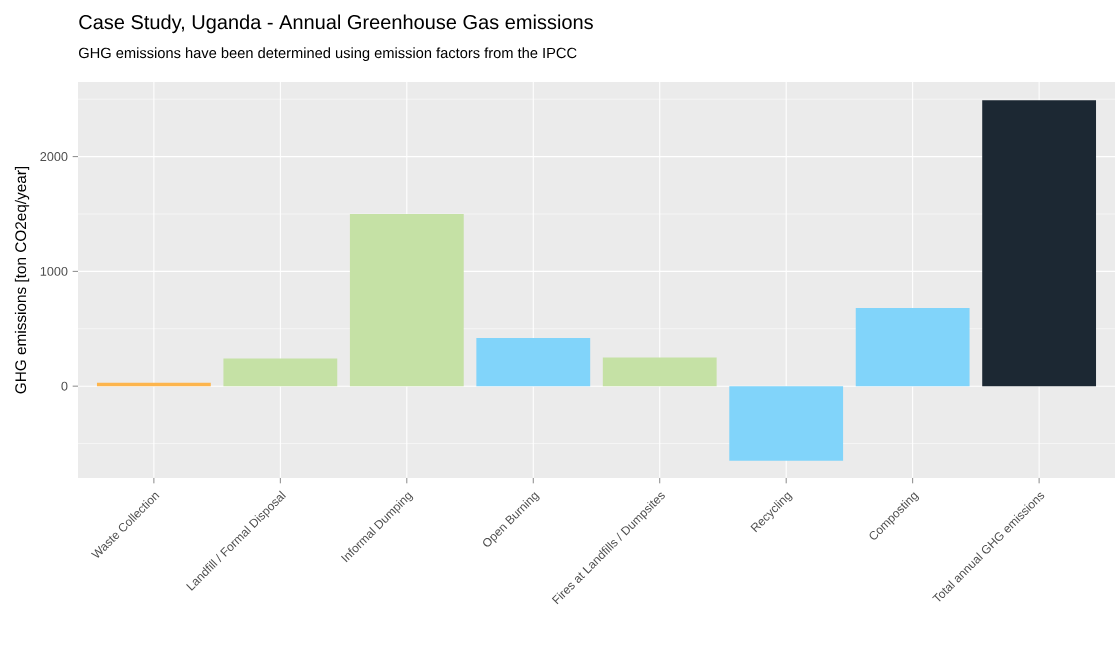 Image resolution: width=1118 pixels, height=649 pixels. I want to click on y-tick-label: 2000, so click(54, 157).